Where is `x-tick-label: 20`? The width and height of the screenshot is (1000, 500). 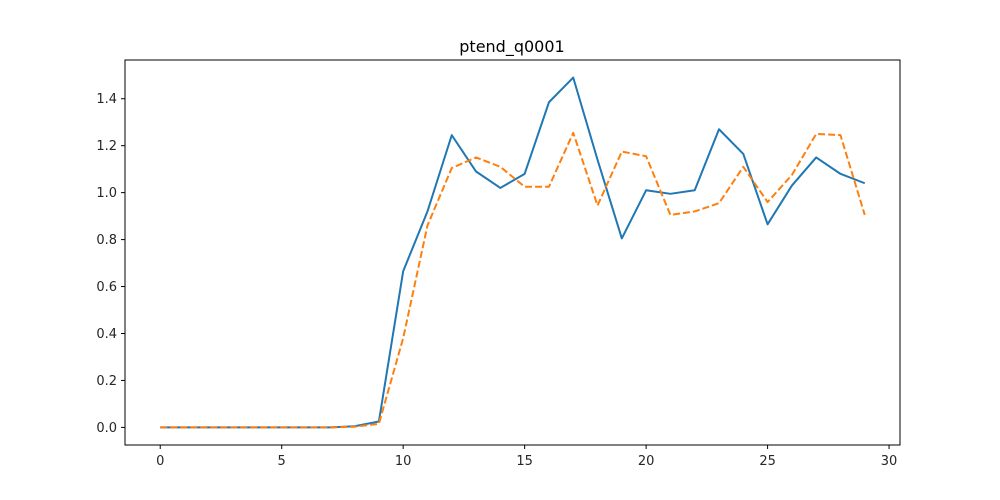
x-tick-label: 20 is located at coordinates (646, 461).